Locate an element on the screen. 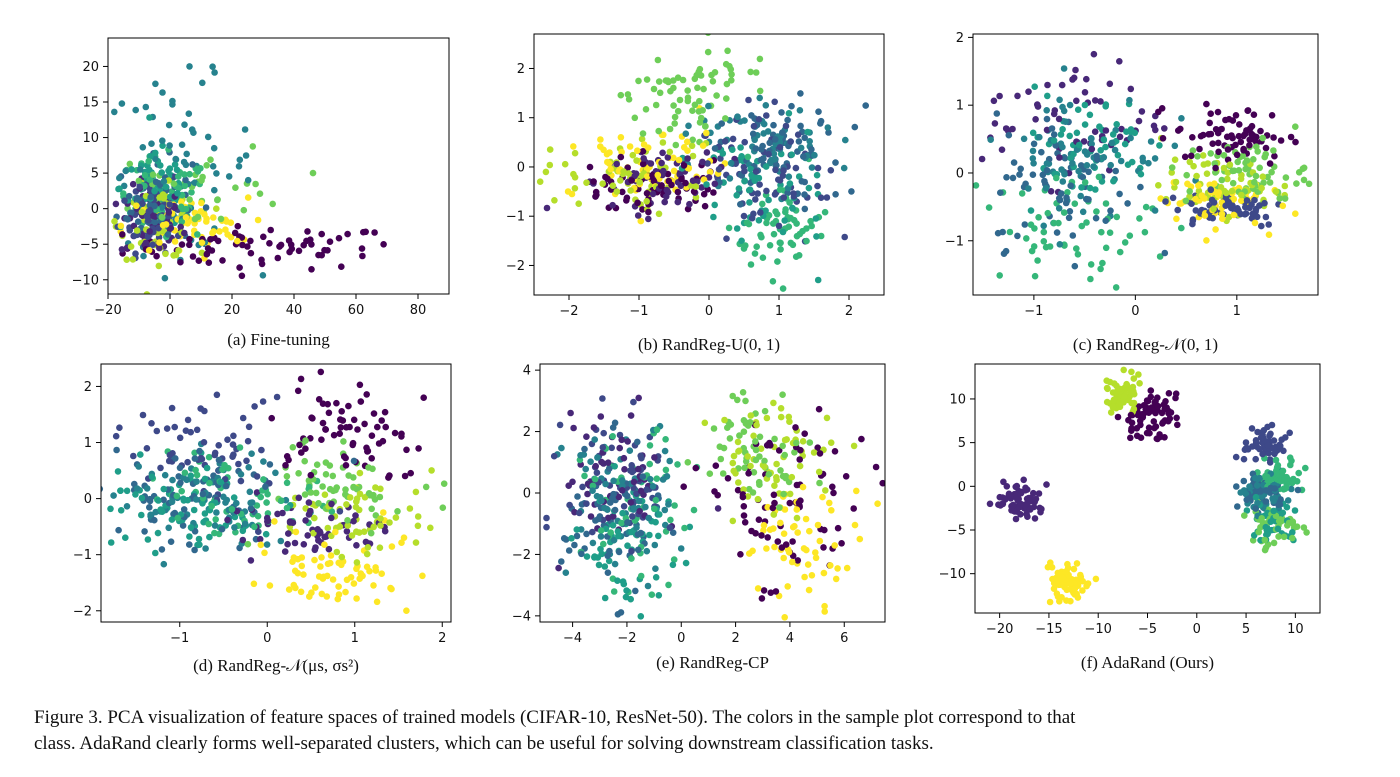 This screenshot has width=1400, height=777. x-tick-label: −1 is located at coordinates (1033, 311).